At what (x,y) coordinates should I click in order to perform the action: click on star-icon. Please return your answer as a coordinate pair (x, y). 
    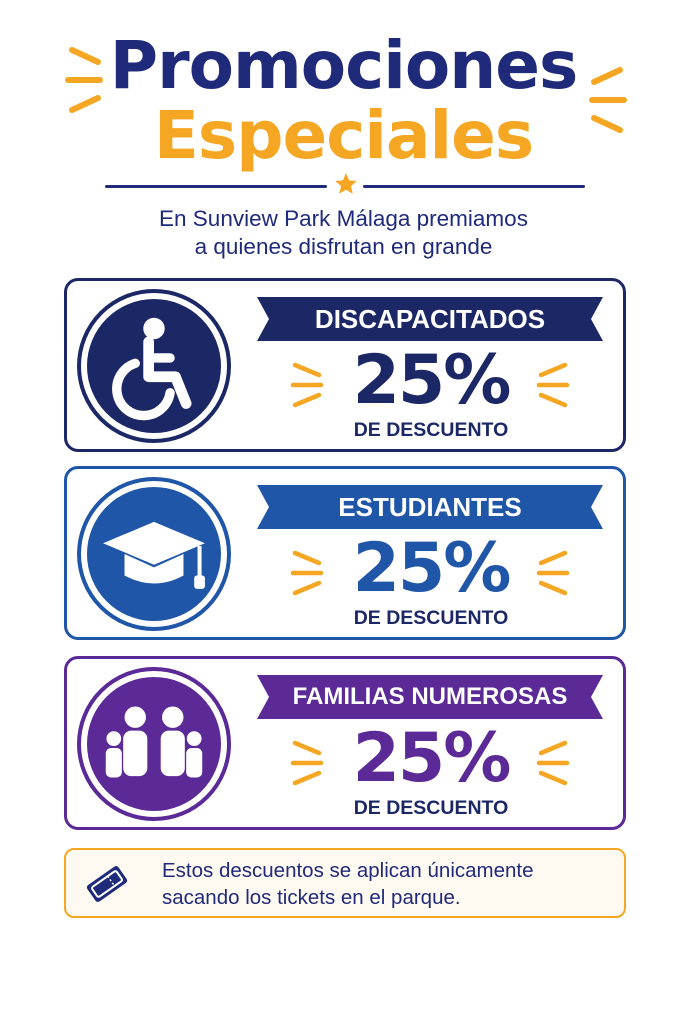
    Looking at the image, I should click on (346, 183).